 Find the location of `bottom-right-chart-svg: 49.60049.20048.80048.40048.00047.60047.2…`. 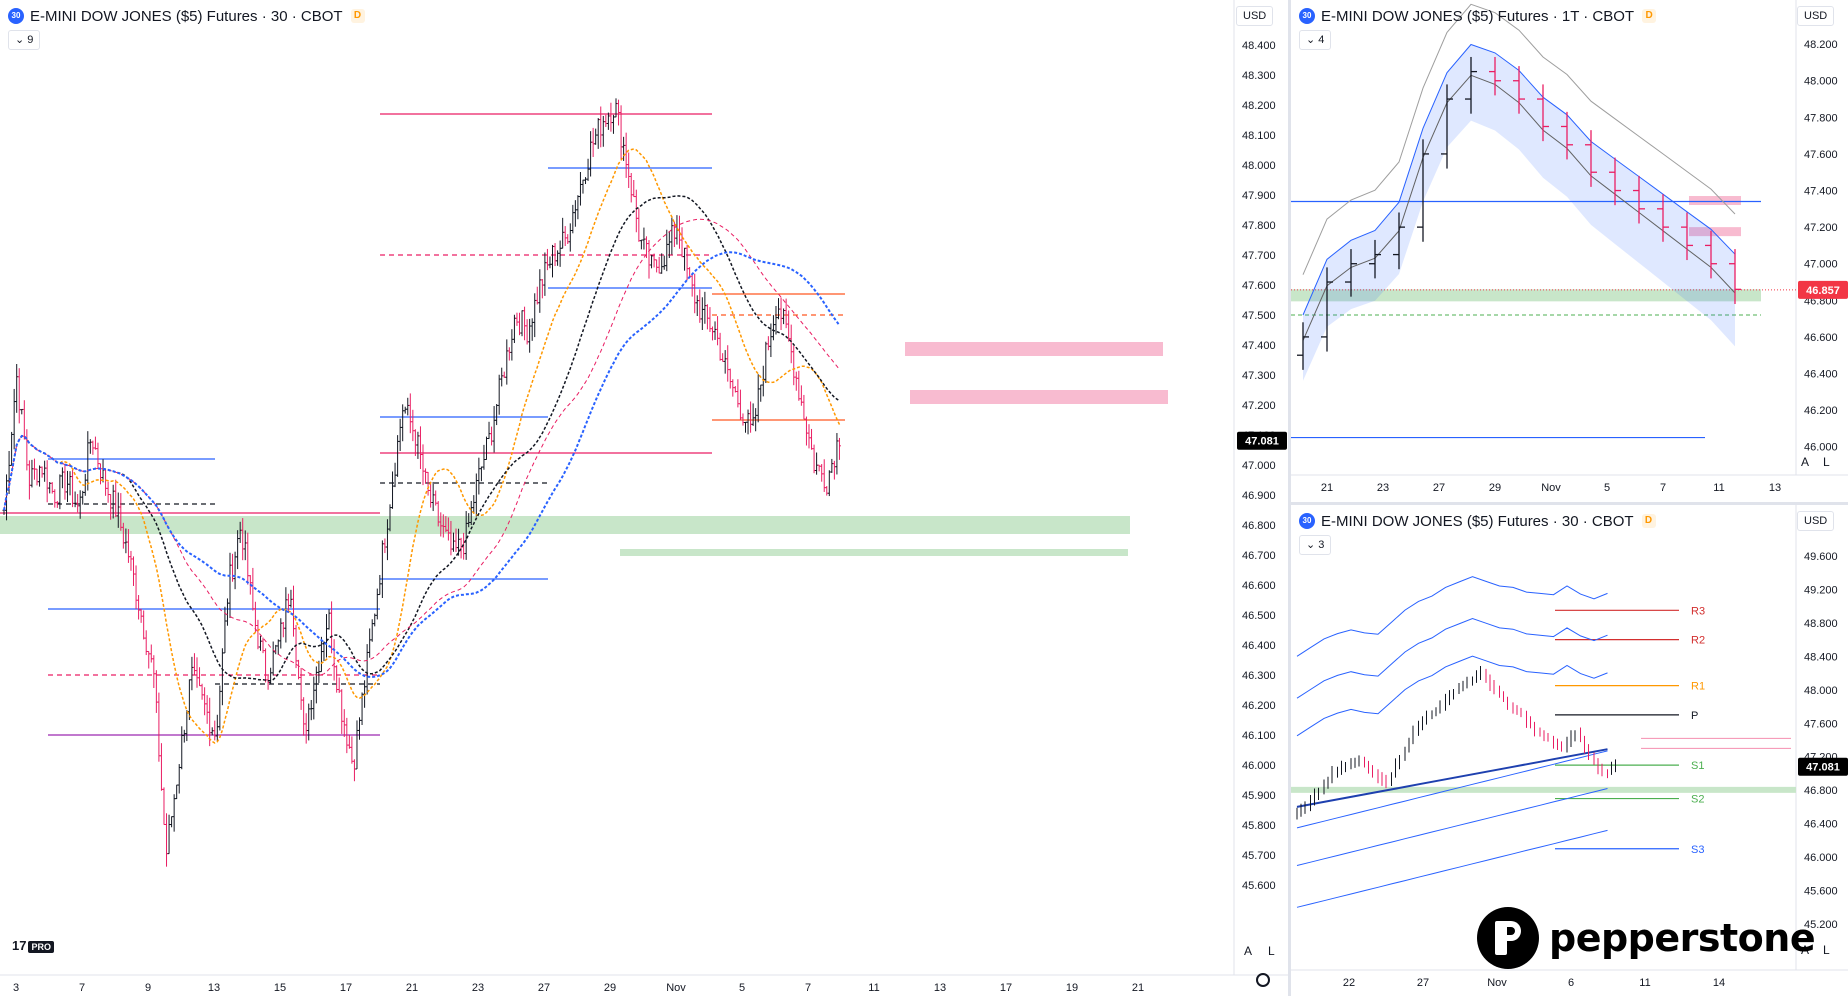

bottom-right-chart-svg: 49.60049.20048.80048.40048.00047.60047.2… is located at coordinates (1569, 750).